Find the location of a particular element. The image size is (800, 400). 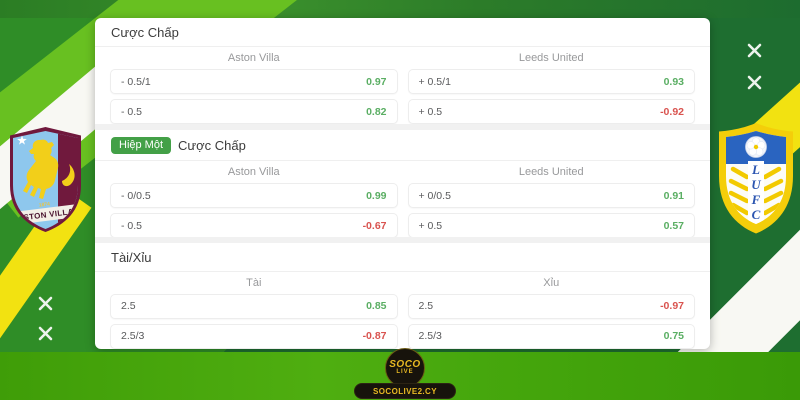

svg-text: L is located at coordinates (755, 169).